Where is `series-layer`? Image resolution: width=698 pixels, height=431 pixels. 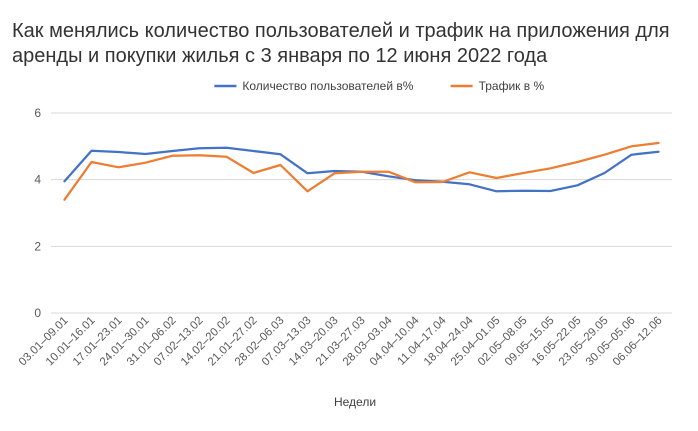
series-layer is located at coordinates (361, 171).